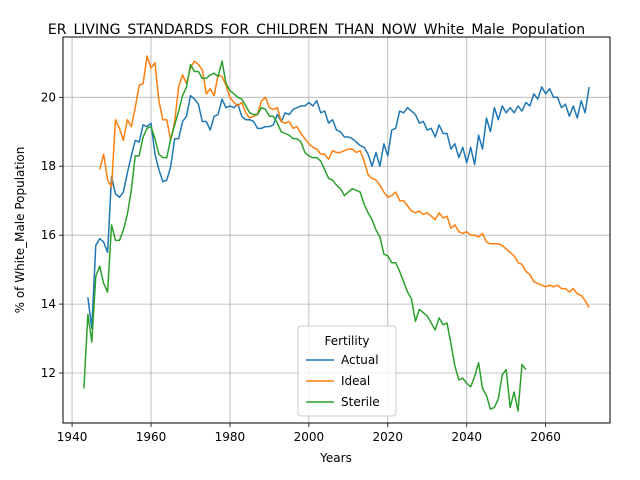  What do you see at coordinates (335, 458) in the screenshot?
I see `x-axis-label: Years` at bounding box center [335, 458].